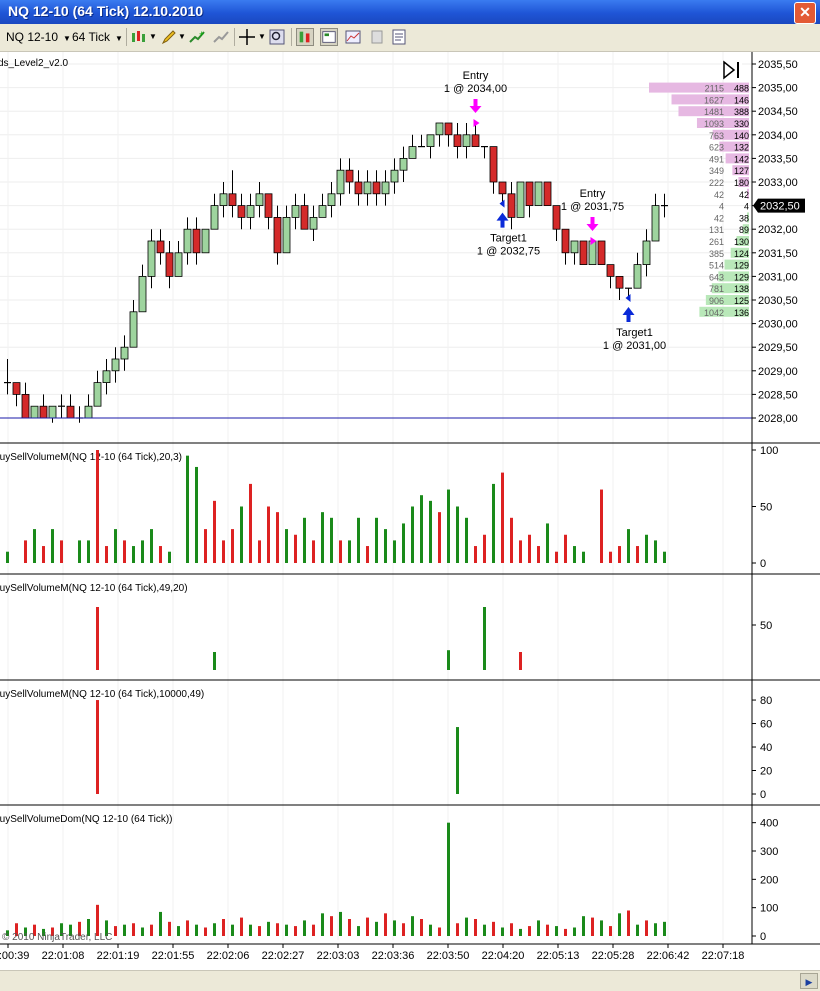  Describe the element at coordinates (778, 89) in the screenshot. I see `price-tick-label: 2035,00` at that location.